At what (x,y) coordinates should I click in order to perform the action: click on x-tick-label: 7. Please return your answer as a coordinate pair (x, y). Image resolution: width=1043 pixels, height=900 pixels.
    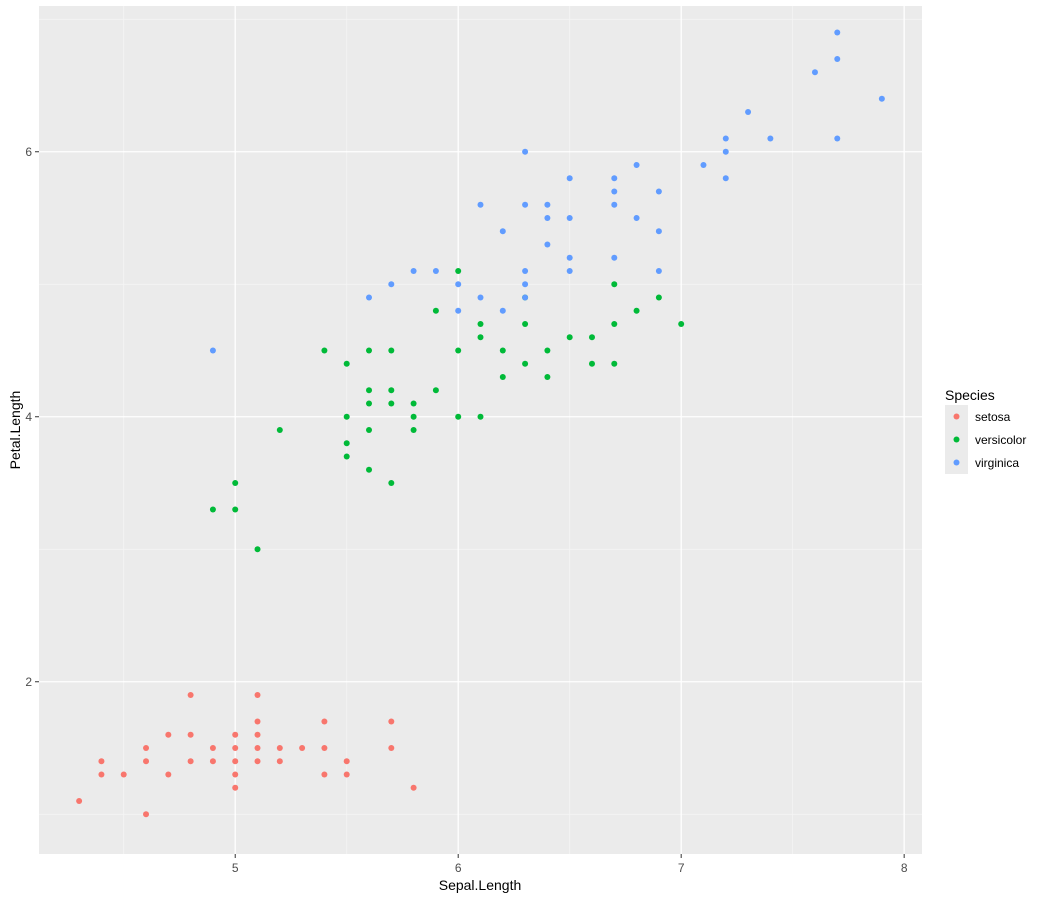
    Looking at the image, I should click on (681, 868).